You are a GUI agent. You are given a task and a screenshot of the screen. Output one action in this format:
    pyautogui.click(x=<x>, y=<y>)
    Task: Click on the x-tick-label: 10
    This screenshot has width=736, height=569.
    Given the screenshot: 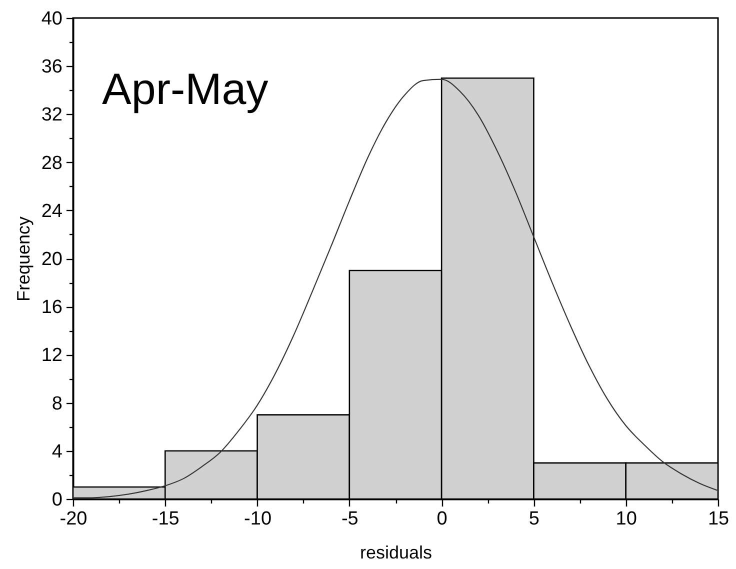 What is the action you would take?
    pyautogui.click(x=626, y=519)
    